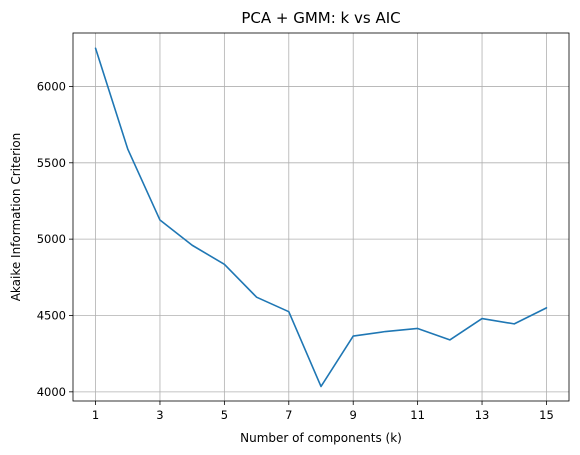  I want to click on x-tick-label: 15, so click(546, 415).